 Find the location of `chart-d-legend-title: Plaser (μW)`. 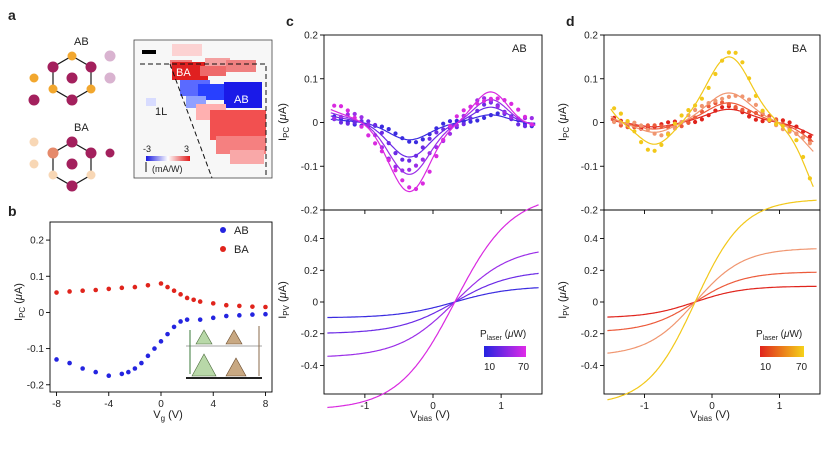

chart-d-legend-title: Plaser (μW) is located at coordinates (779, 335).